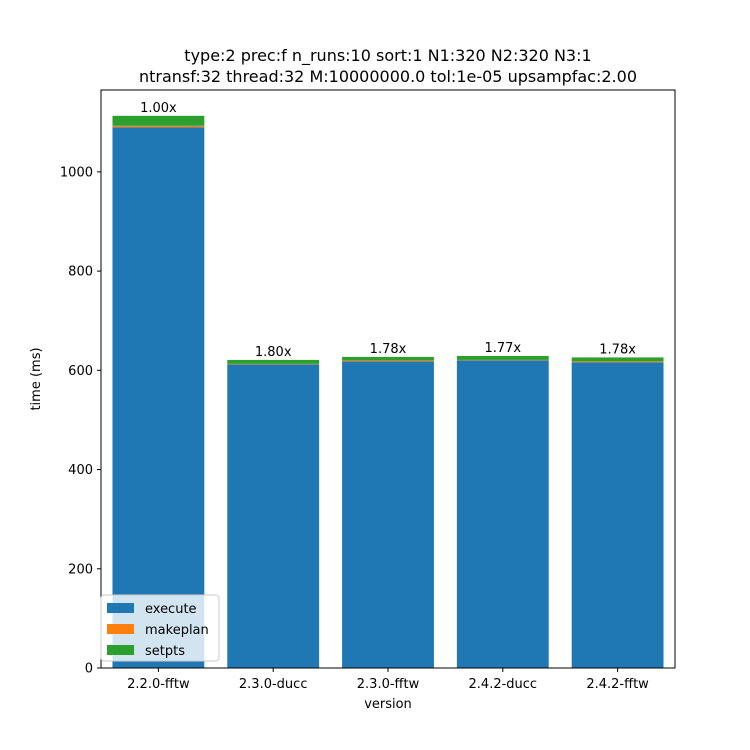  Describe the element at coordinates (273, 361) in the screenshot. I see `bar-setpts-2.3.0-ducc` at that location.